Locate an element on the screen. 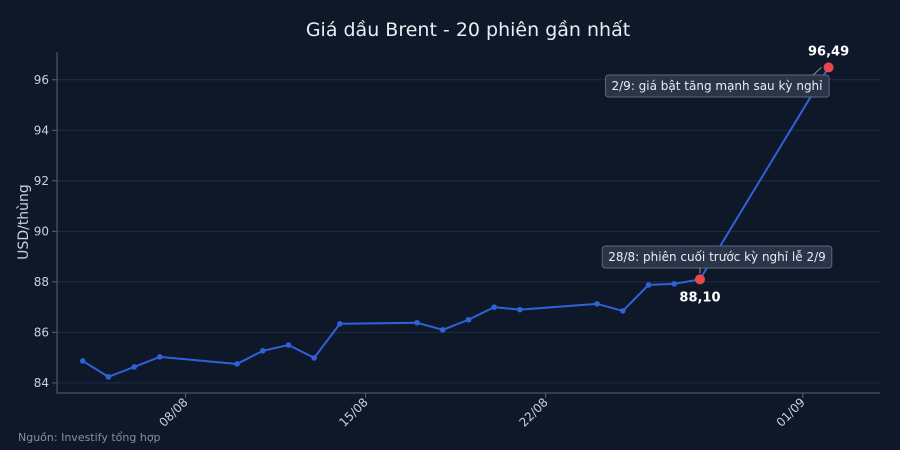 The height and width of the screenshot is (450, 900). y-tick-label: 92 is located at coordinates (41, 181).